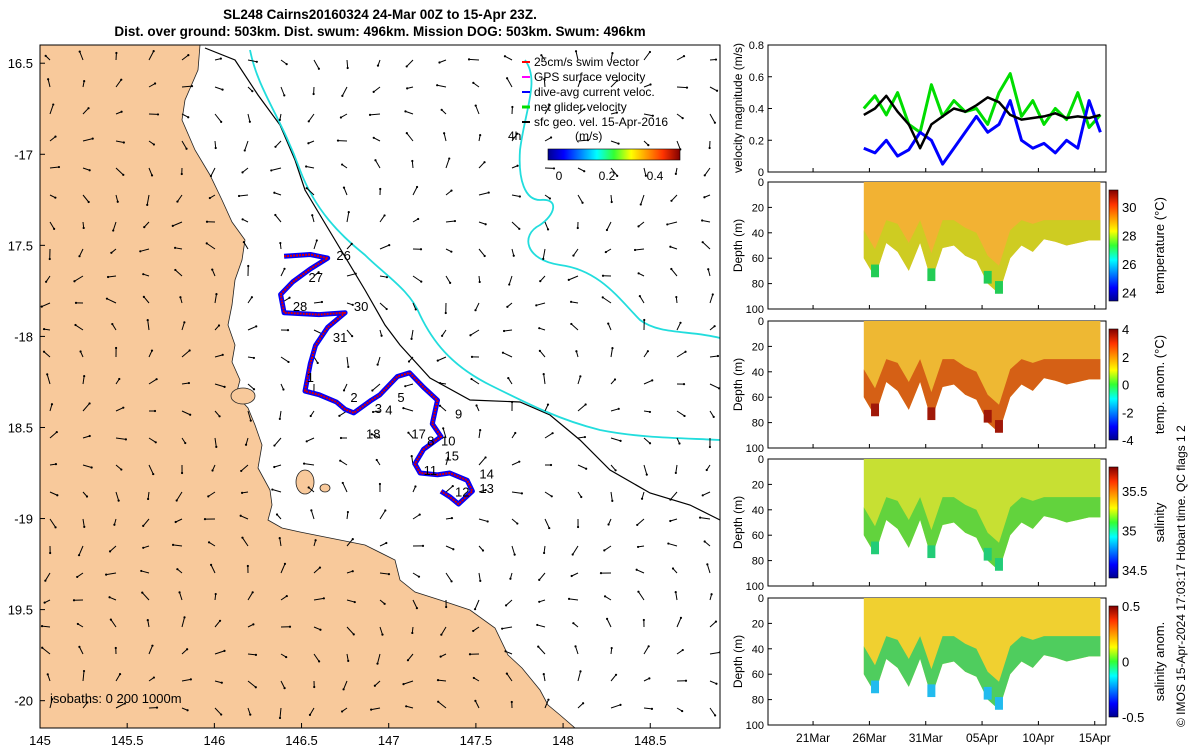 Image resolution: width=1200 pixels, height=750 pixels. What do you see at coordinates (1125, 662) in the screenshot?
I see `section-colorbar-tick: 0` at bounding box center [1125, 662].